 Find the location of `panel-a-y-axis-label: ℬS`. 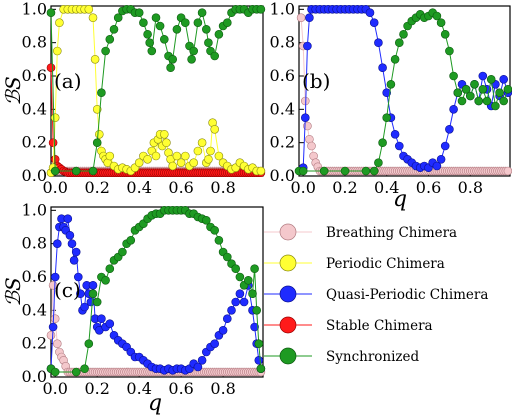

panel-a-y-axis-label: ℬS is located at coordinates (13, 90).